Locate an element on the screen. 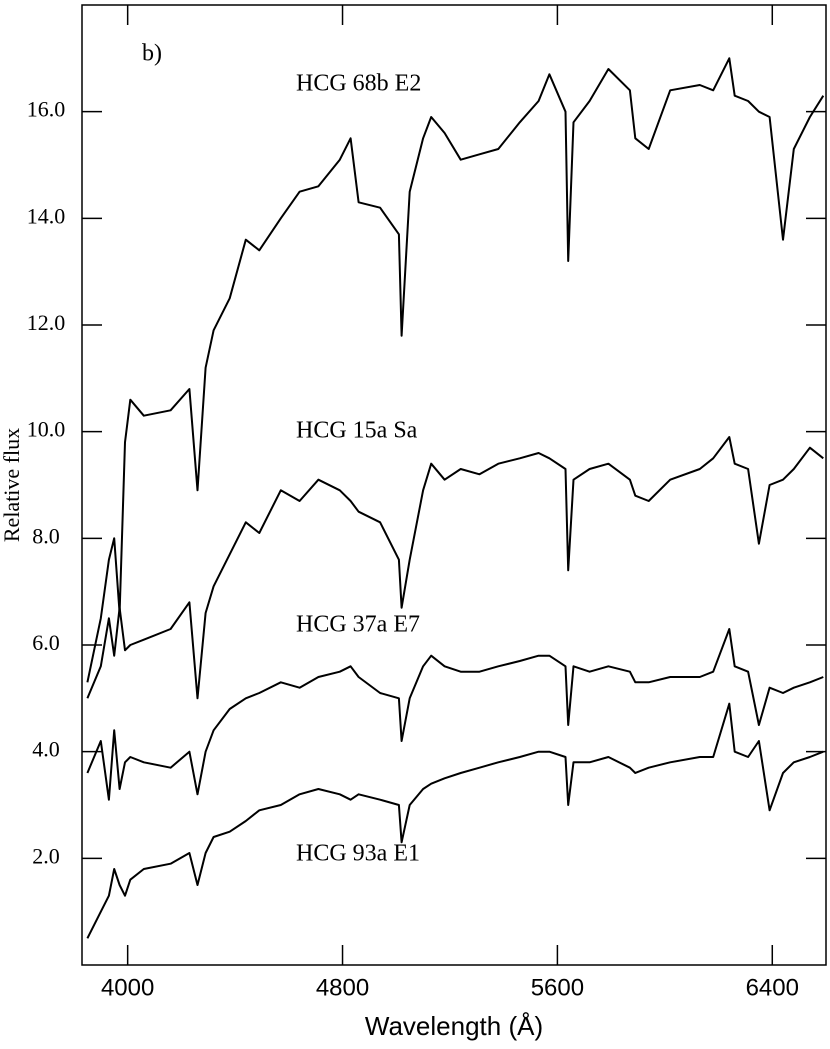 The image size is (830, 1049). y-tick-label: 10.0 is located at coordinates (46, 429).